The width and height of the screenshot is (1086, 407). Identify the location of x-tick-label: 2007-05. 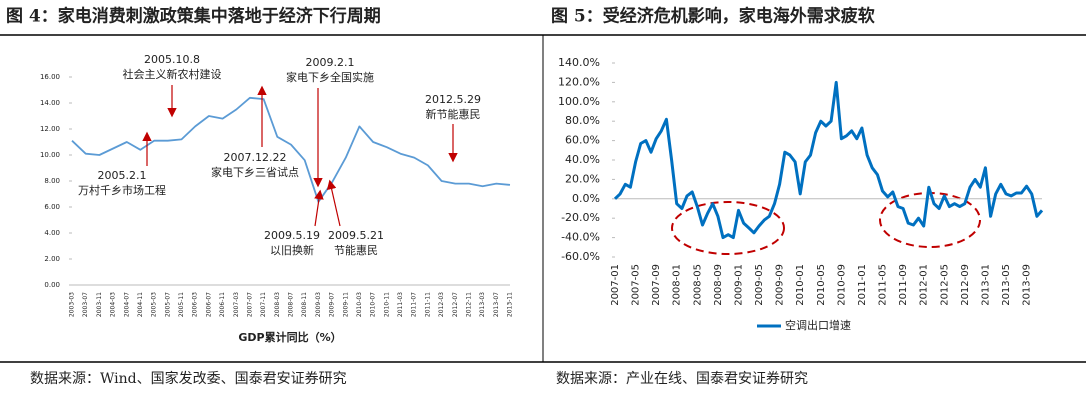
(636, 285).